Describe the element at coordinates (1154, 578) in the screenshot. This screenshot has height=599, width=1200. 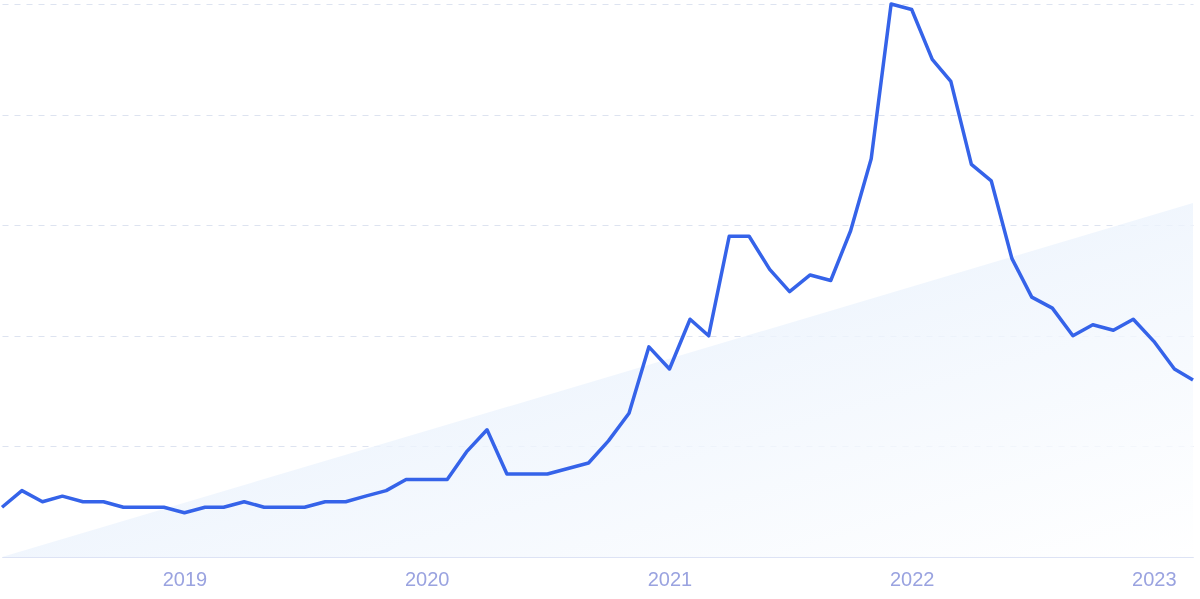
I see `x-tick-label: 2023` at that location.